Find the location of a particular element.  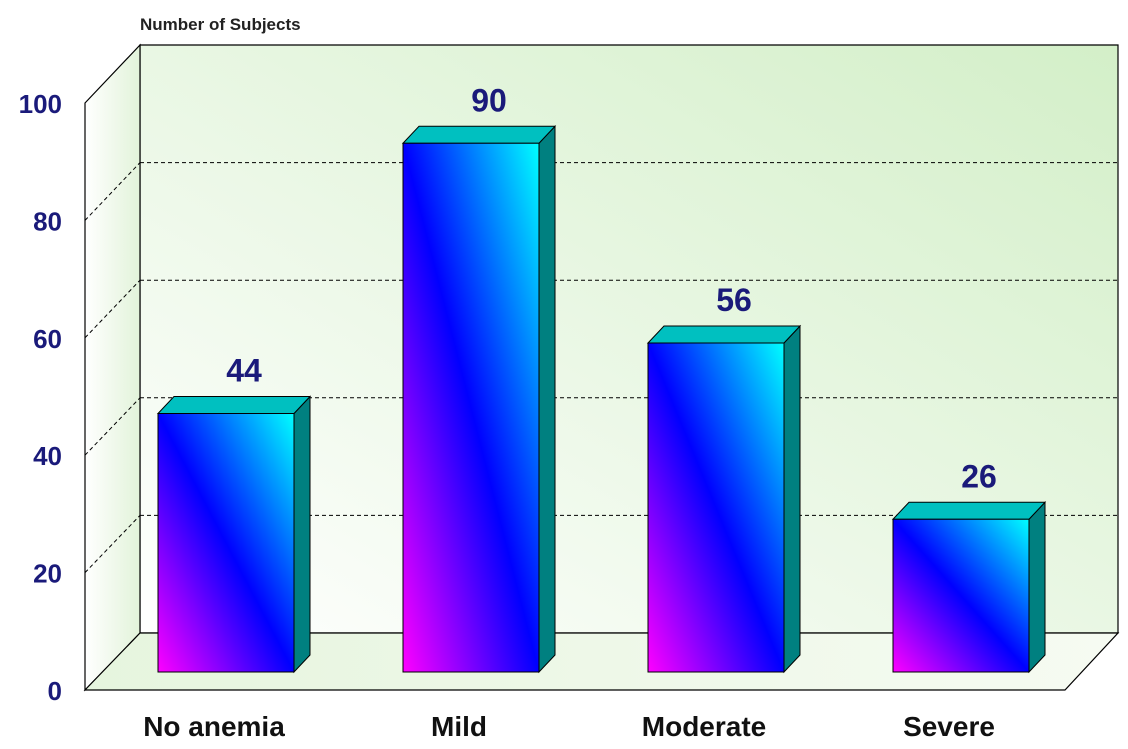

y-tick-label: 40 is located at coordinates (47, 456).